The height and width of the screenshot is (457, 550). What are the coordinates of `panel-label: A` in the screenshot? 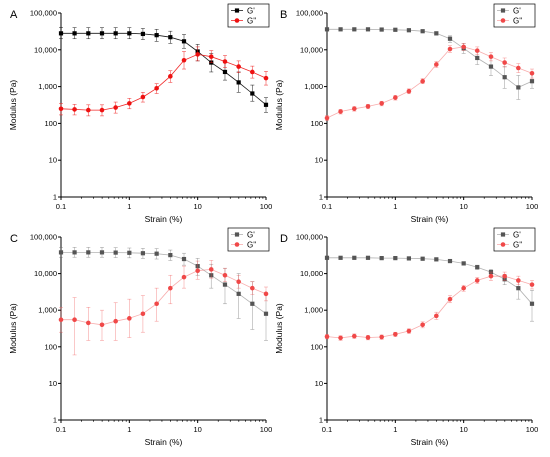 It's located at (14, 15).